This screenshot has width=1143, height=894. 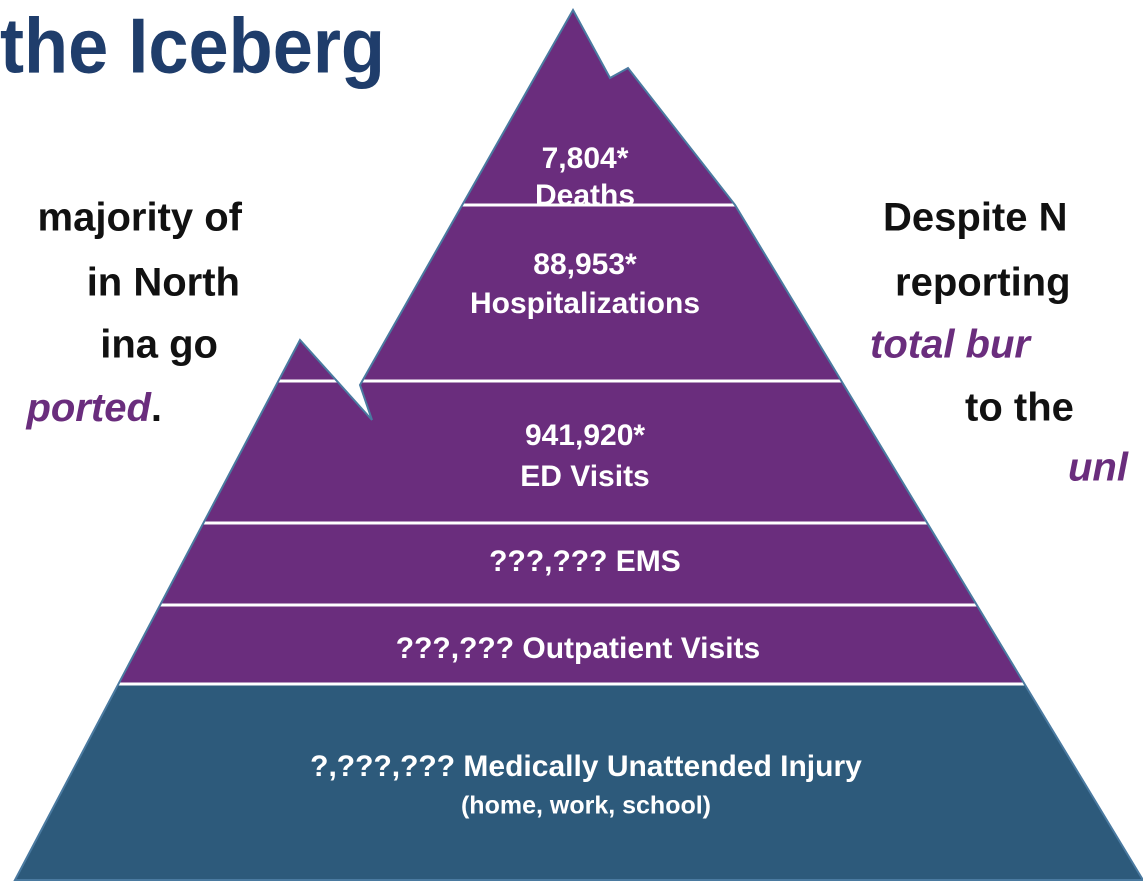 What do you see at coordinates (163, 283) in the screenshot?
I see `left-line: in North` at bounding box center [163, 283].